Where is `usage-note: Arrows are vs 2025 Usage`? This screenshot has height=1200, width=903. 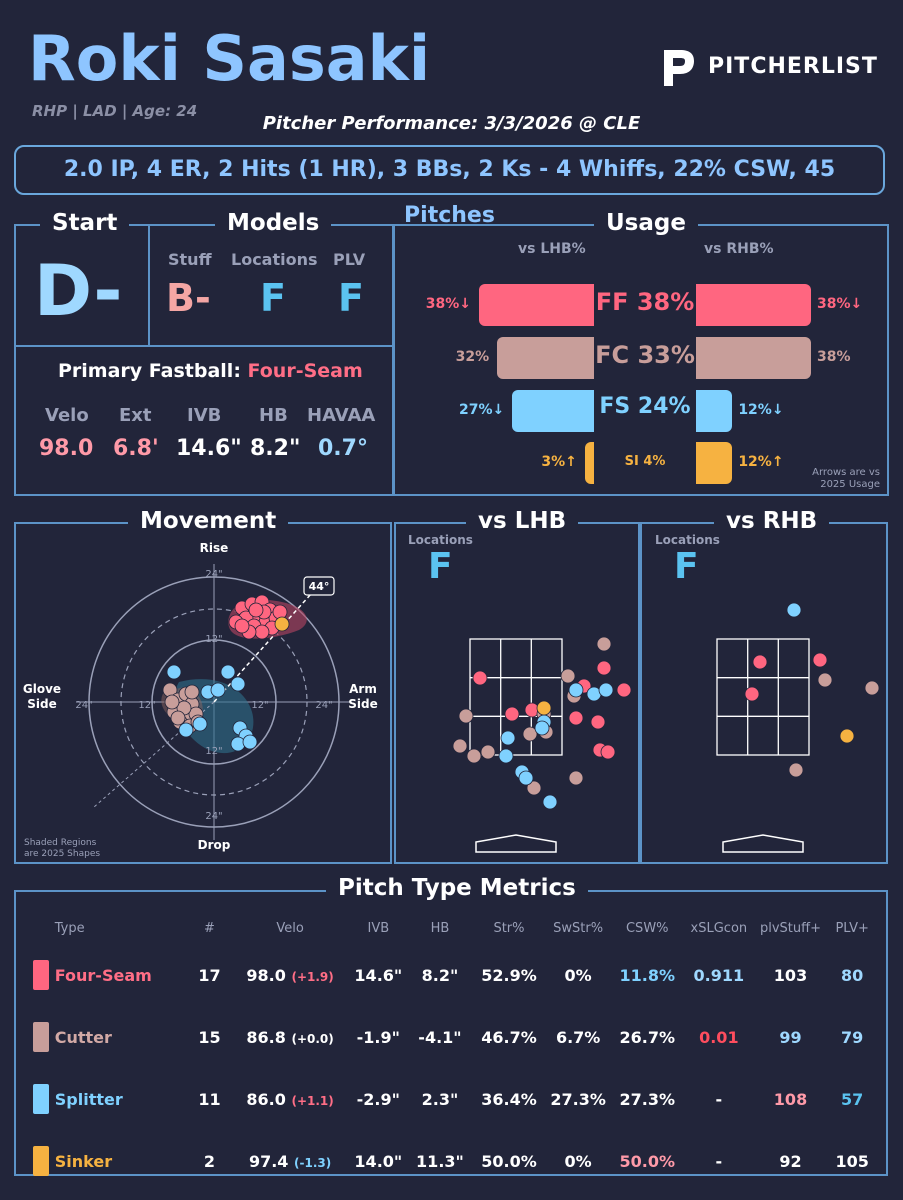
usage-note: Arrows are vs 2025 Usage is located at coordinates (830, 479).